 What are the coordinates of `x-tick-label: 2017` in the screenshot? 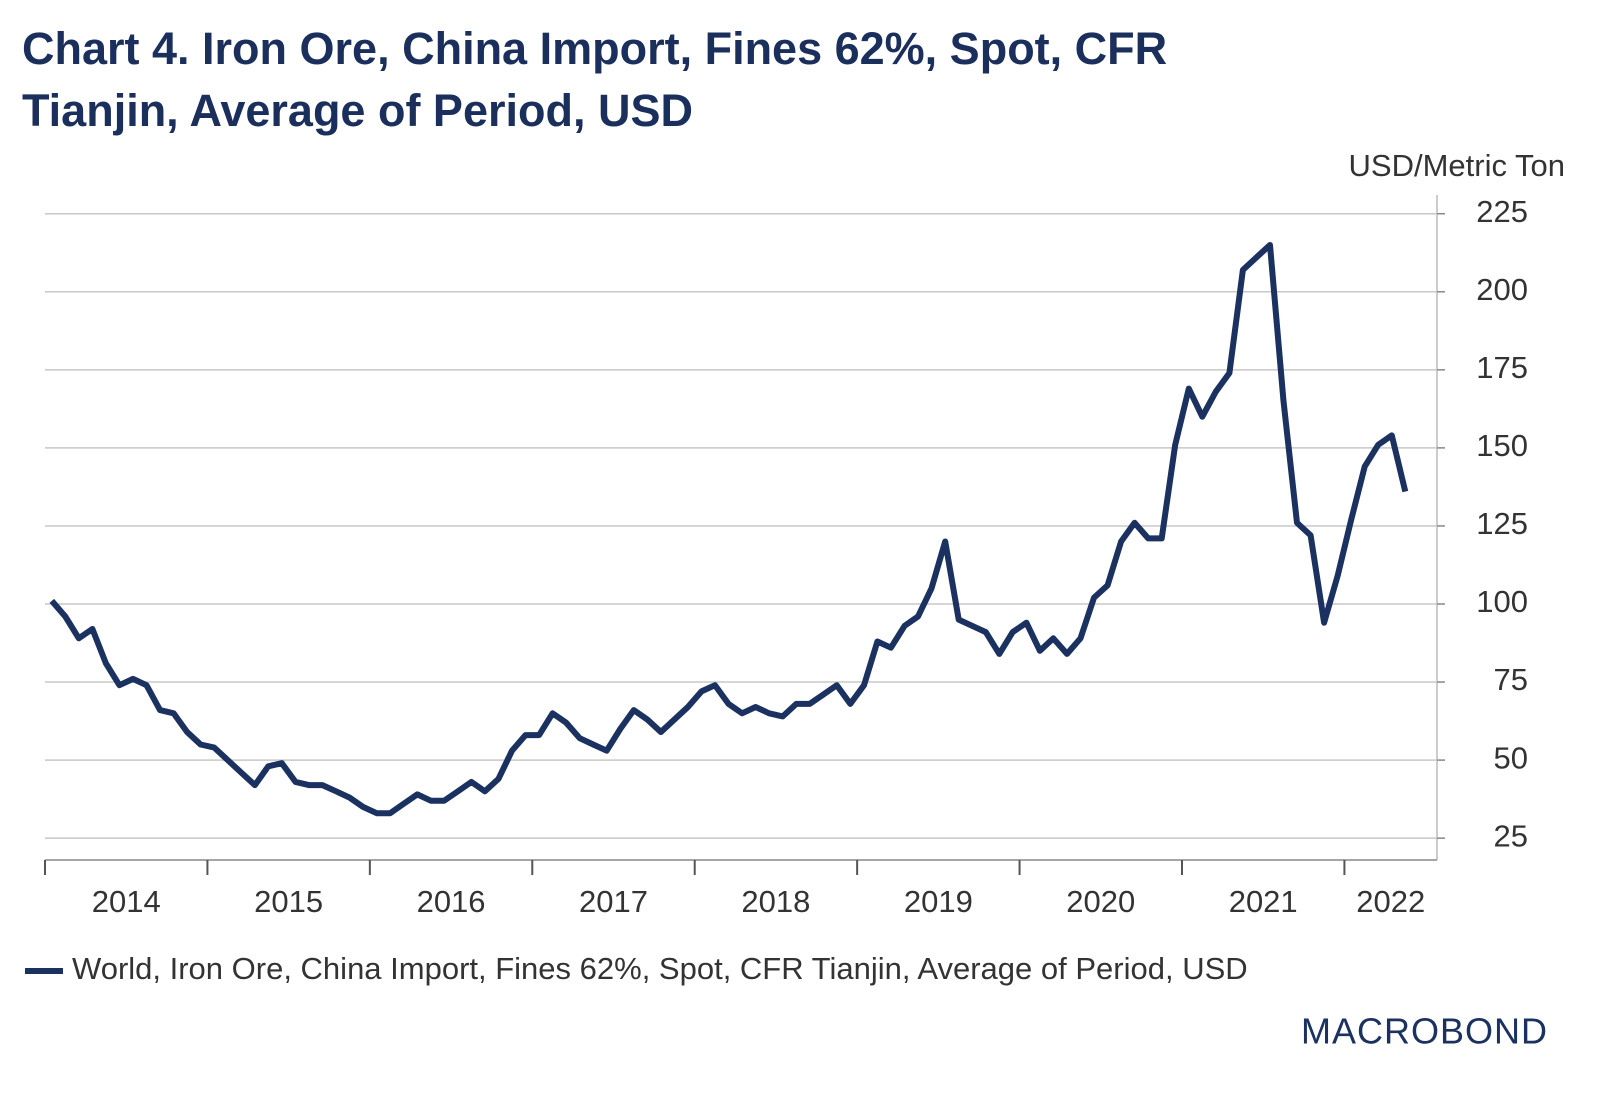 It's located at (613, 901).